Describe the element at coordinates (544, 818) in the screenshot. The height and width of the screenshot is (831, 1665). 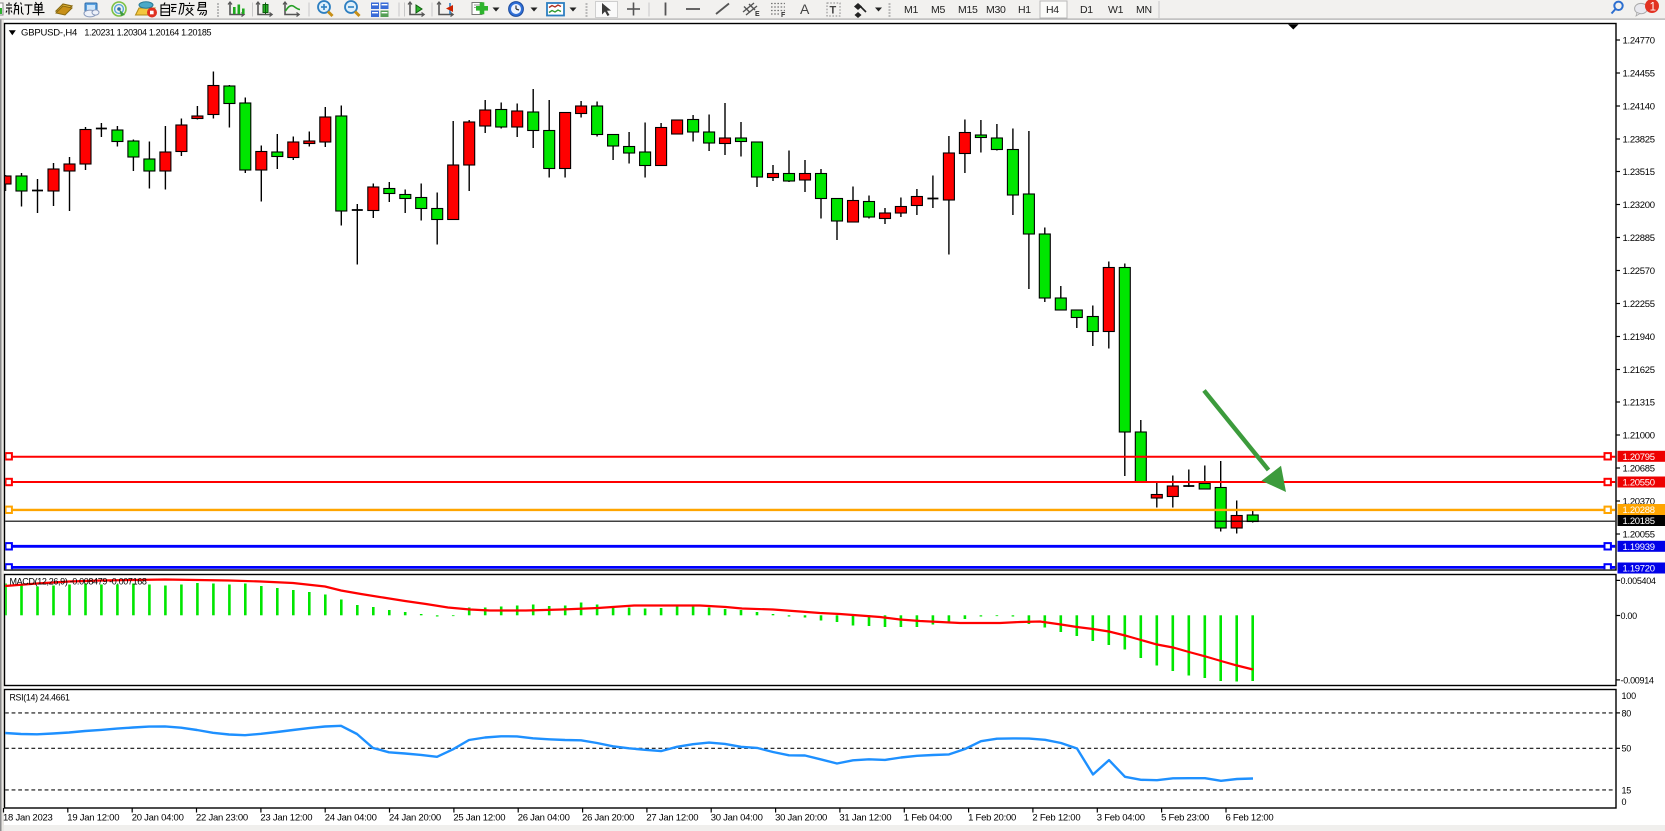
I see `svg-text: 26 Jan 04:00` at that location.